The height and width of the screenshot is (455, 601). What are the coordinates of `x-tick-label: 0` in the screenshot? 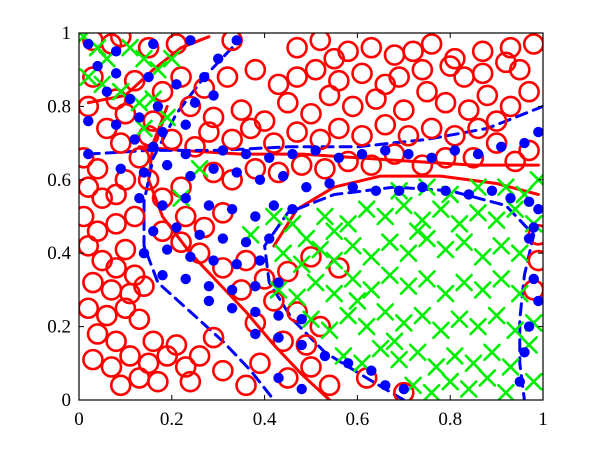 It's located at (79, 419).